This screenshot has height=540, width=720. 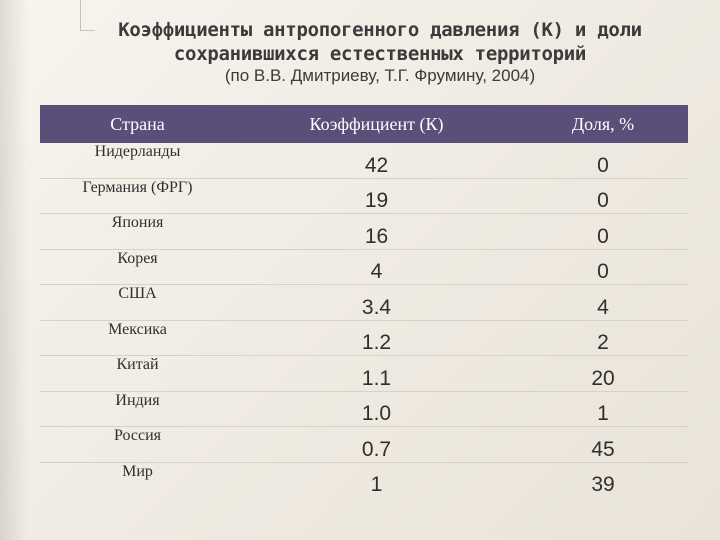 I want to click on country-cell: Германия (ФРГ), so click(x=137, y=196).